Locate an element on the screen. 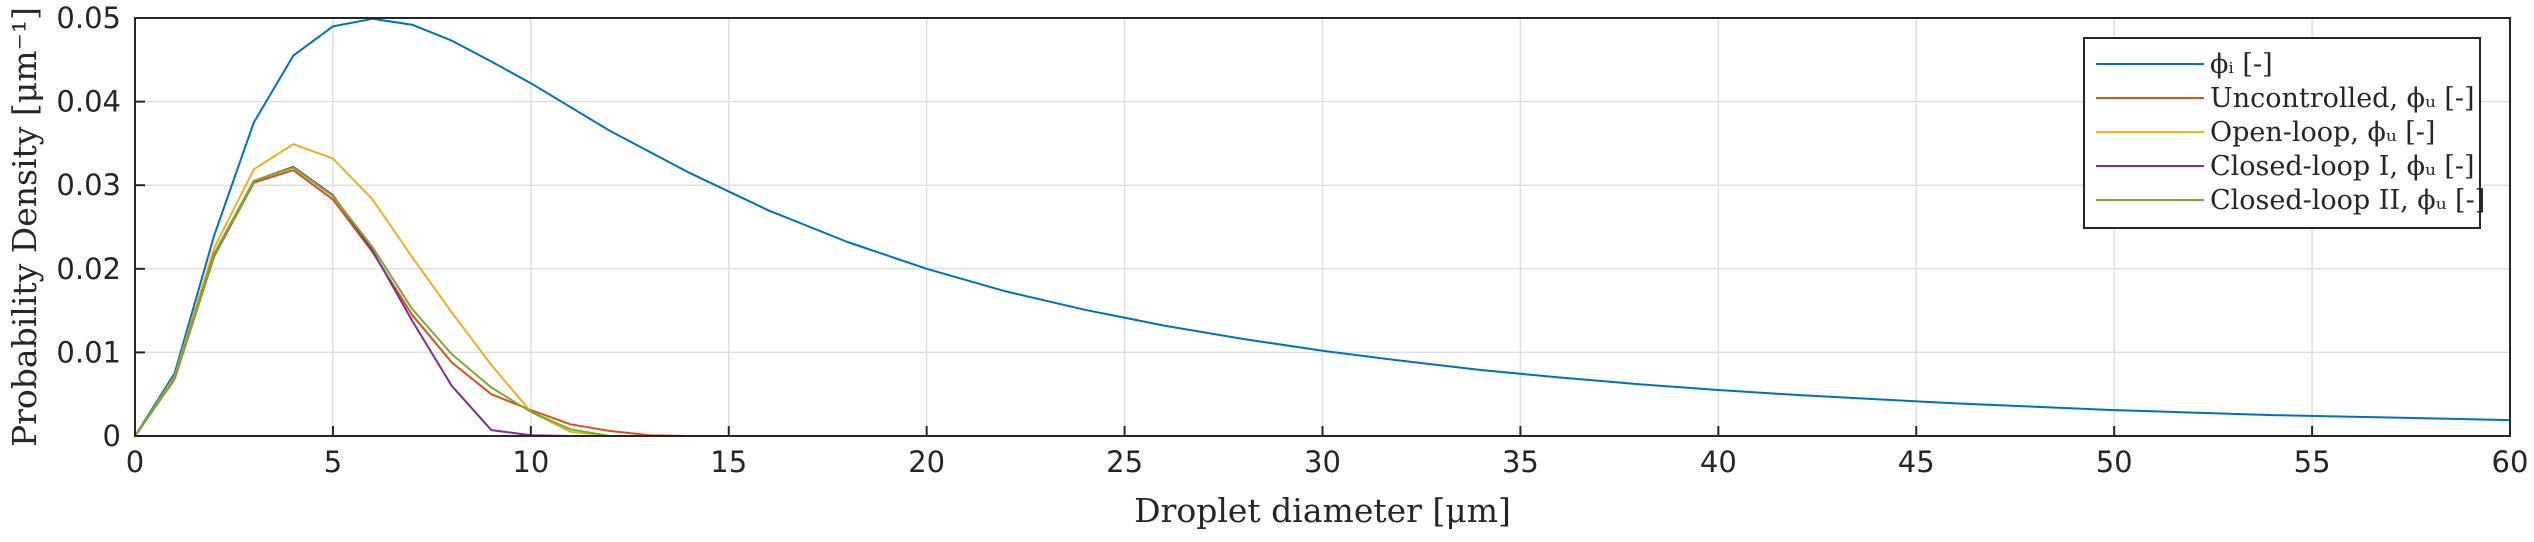 This screenshot has width=2534, height=542. x-tick-label: 30 is located at coordinates (1322, 462).